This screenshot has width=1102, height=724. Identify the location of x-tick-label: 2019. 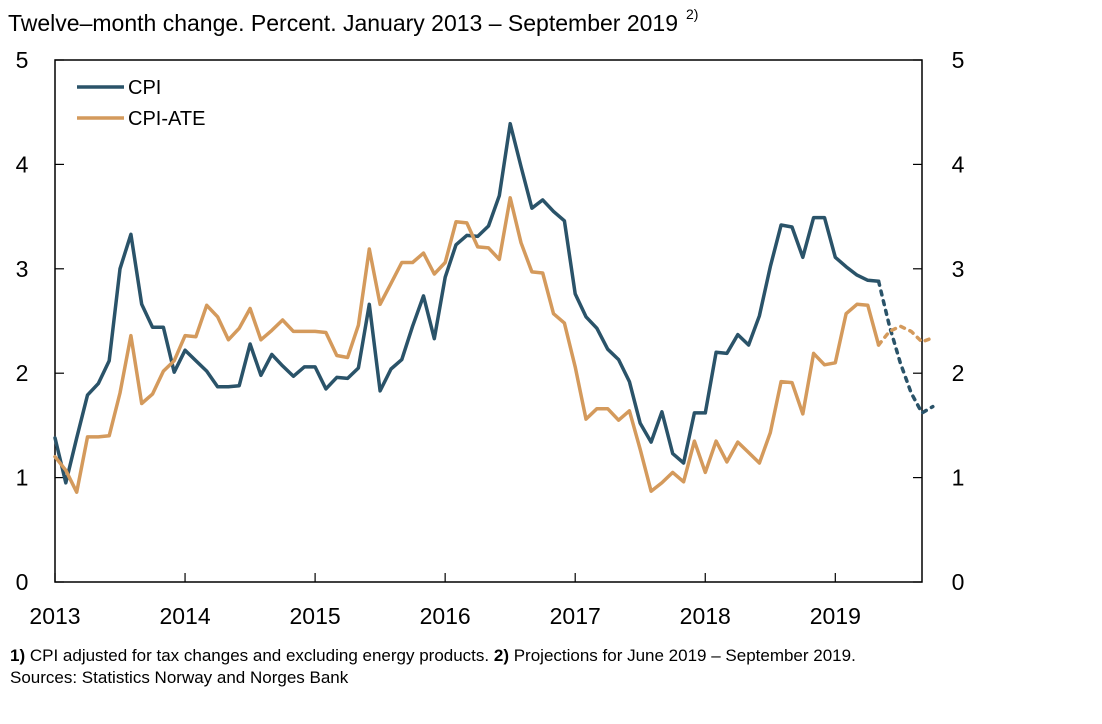
(835, 616).